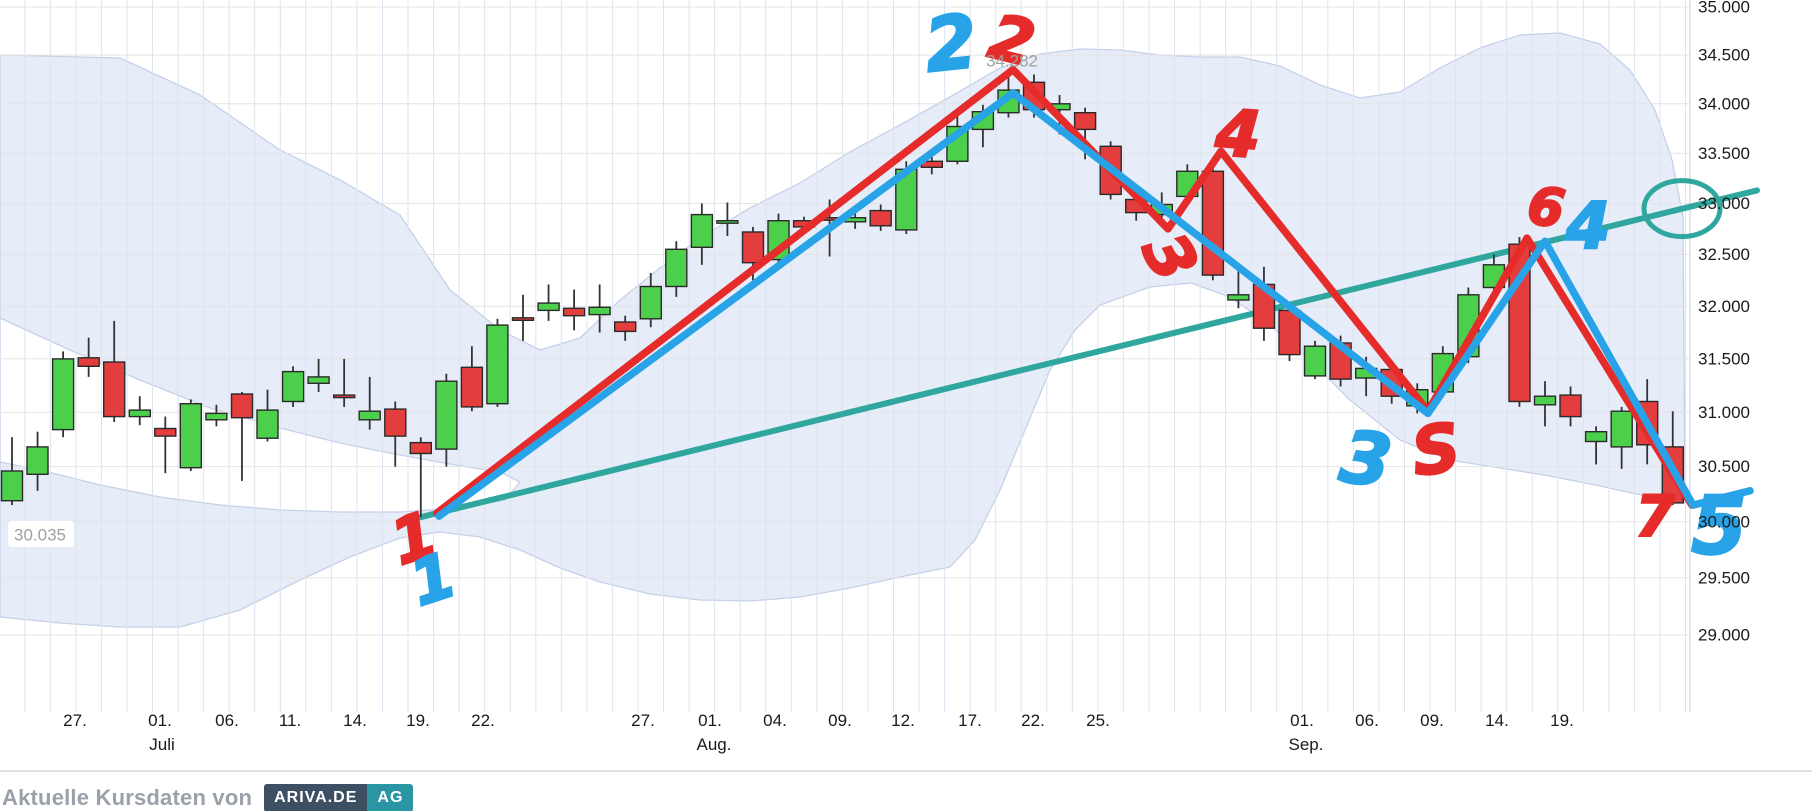 Image resolution: width=1812 pixels, height=811 pixels. What do you see at coordinates (1724, 635) in the screenshot?
I see `y-axis-label: 29.000` at bounding box center [1724, 635].